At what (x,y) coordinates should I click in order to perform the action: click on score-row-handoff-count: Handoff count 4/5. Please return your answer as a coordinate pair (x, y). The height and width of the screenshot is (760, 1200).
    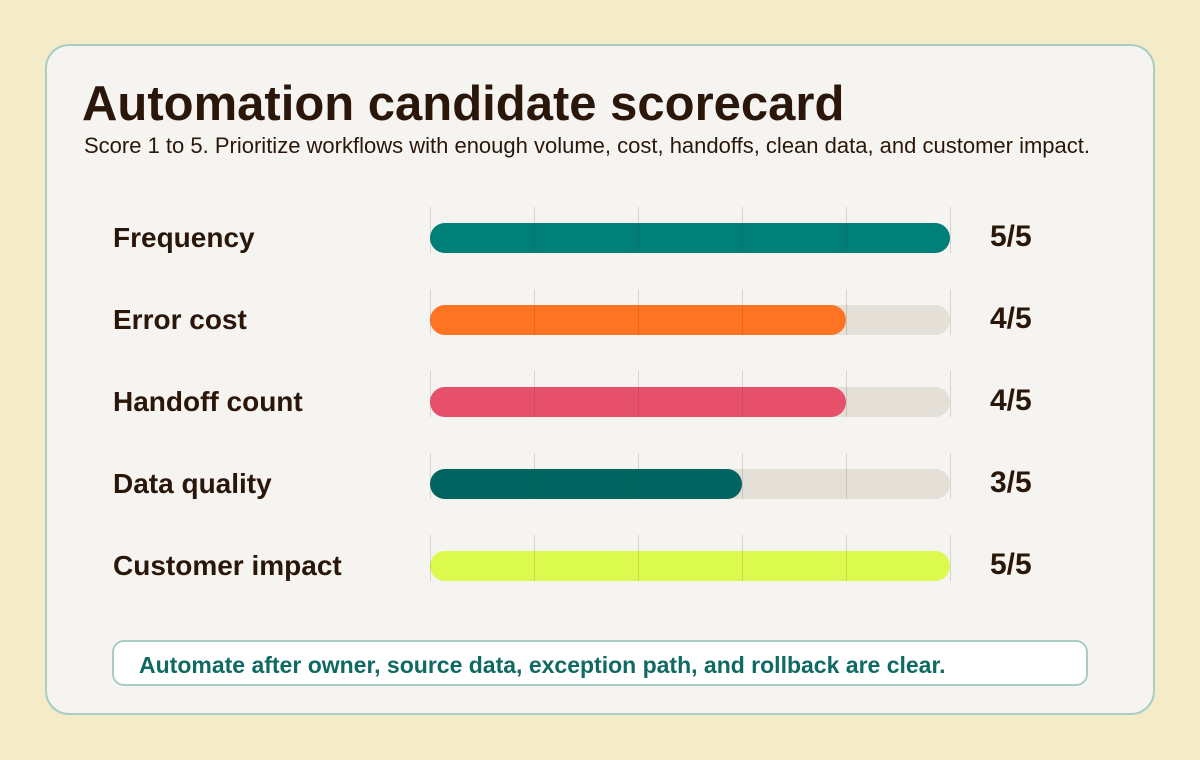
    Looking at the image, I should click on (600, 398).